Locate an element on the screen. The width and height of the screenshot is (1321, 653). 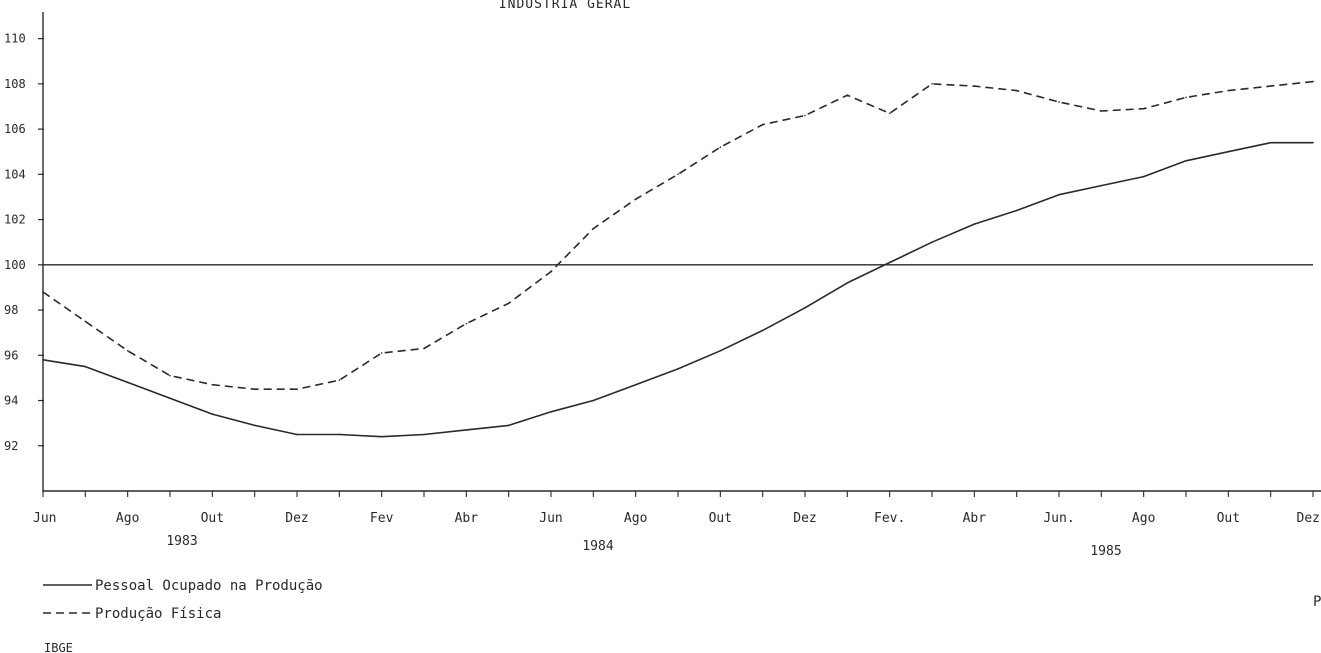
y-tick-label: 106 is located at coordinates (15, 129).